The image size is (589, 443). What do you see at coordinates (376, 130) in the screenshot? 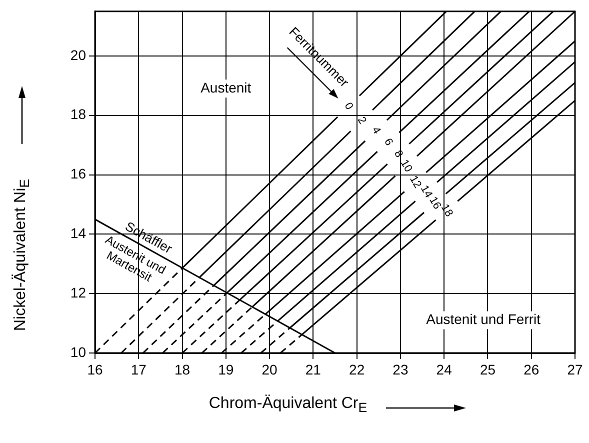
I see `annotation: 4` at bounding box center [376, 130].